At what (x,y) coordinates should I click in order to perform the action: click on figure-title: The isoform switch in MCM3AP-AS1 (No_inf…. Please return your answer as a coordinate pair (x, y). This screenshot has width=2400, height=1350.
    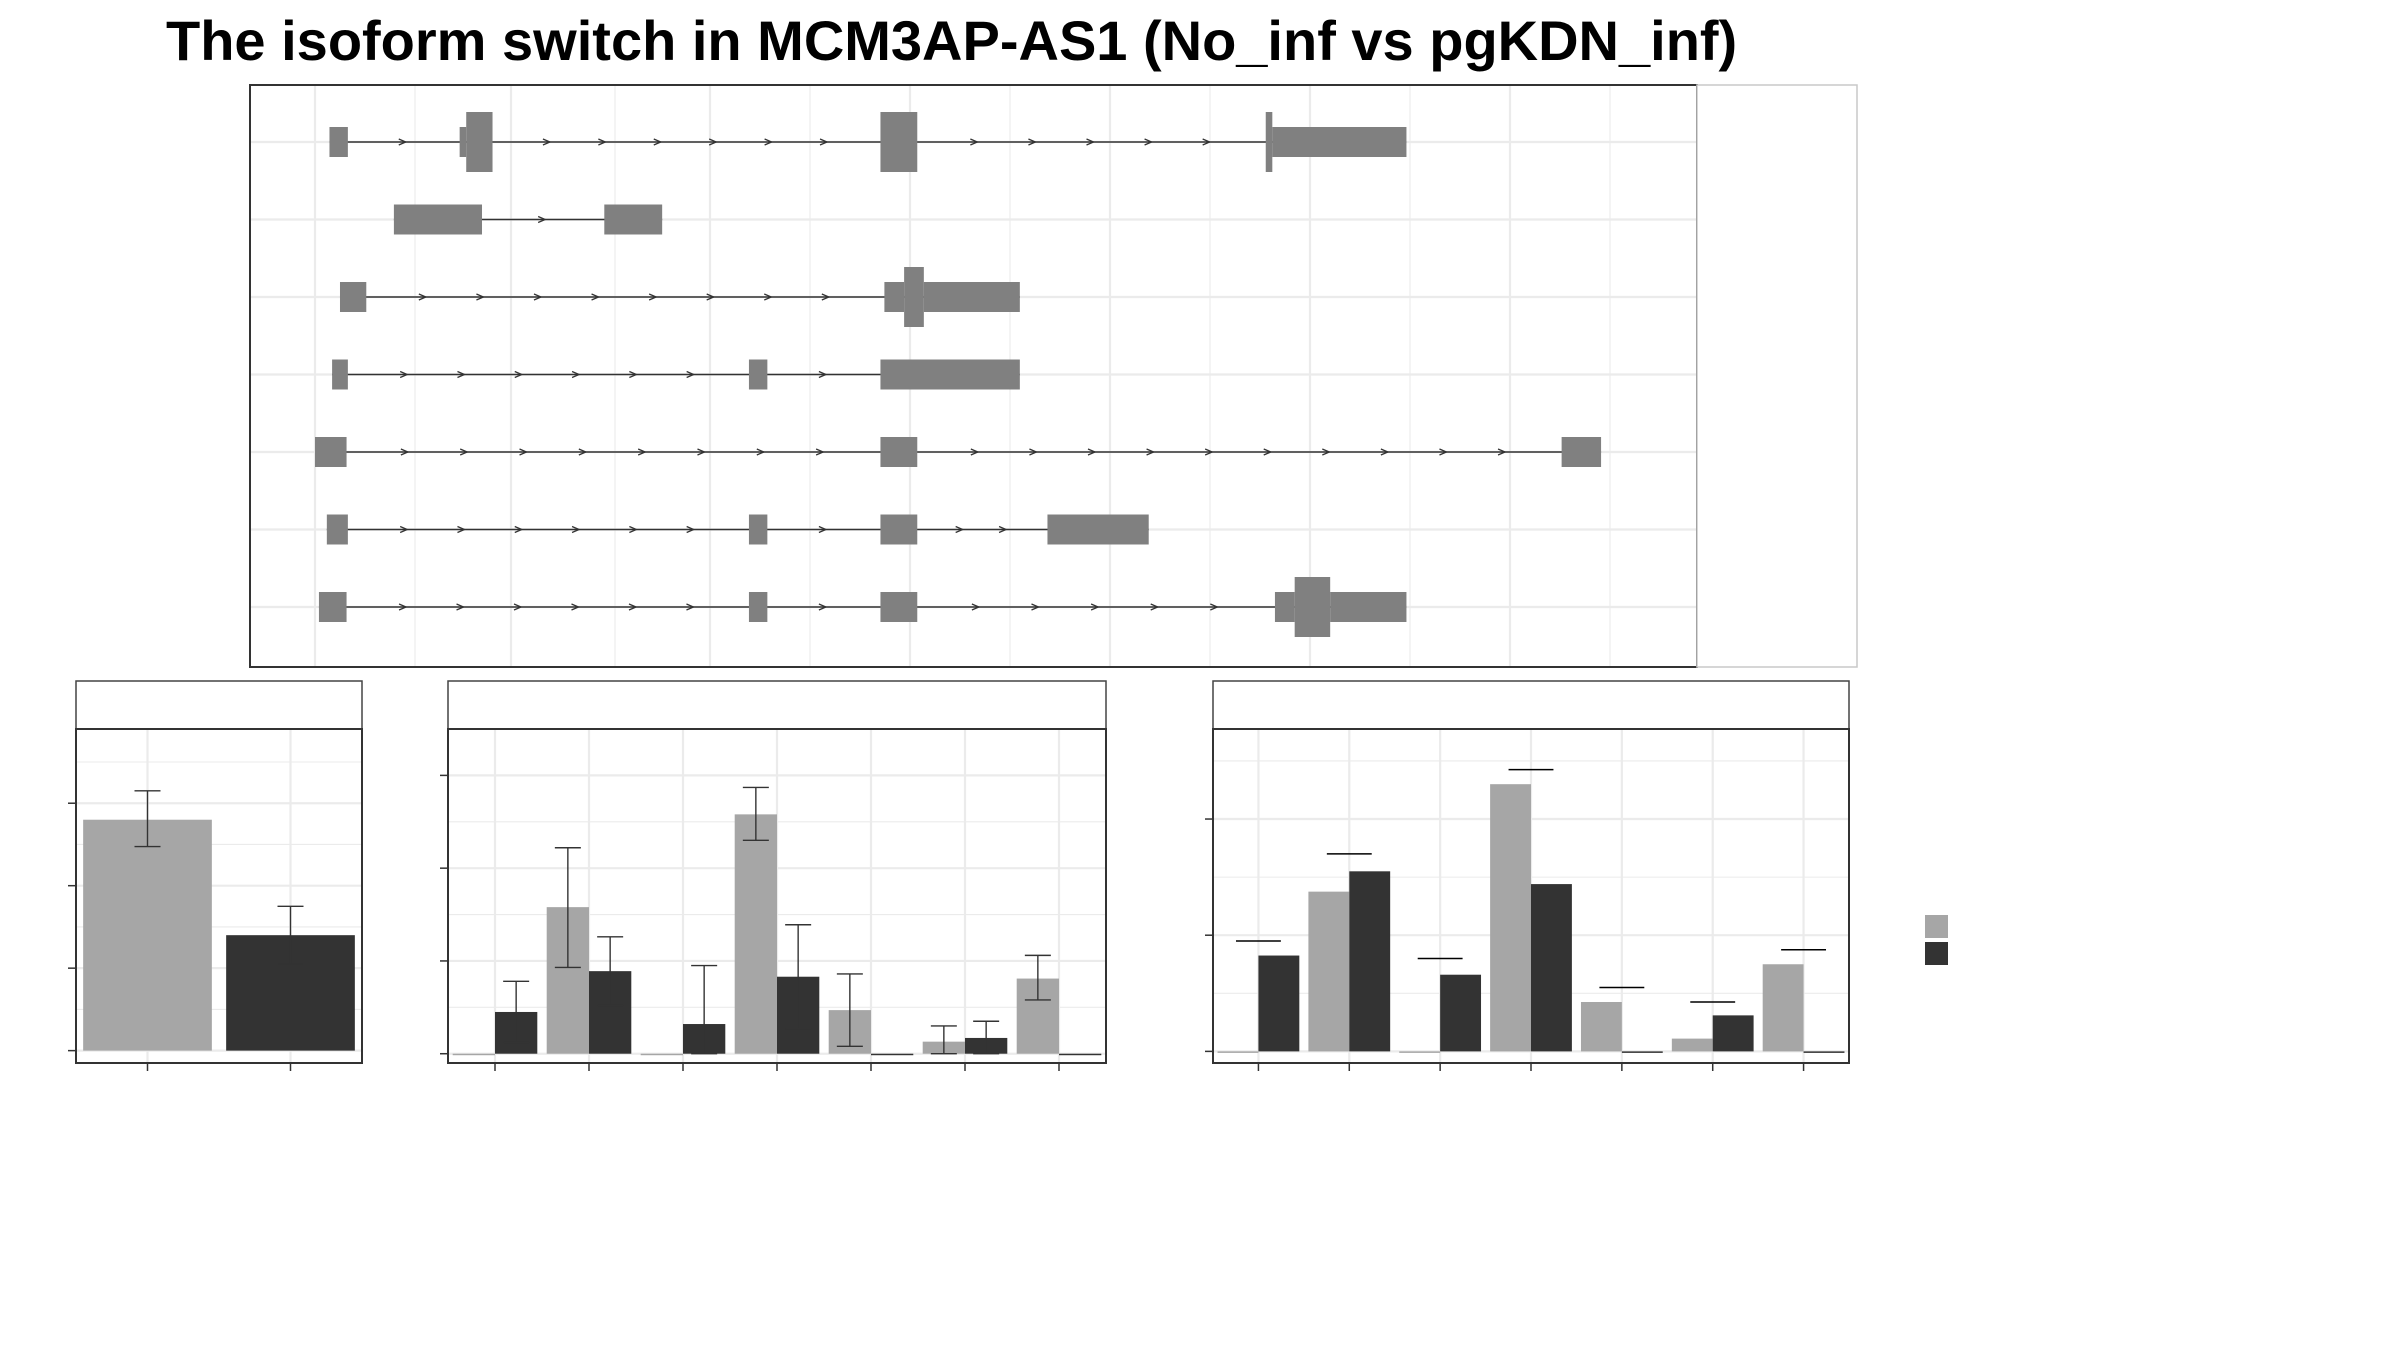
    Looking at the image, I should click on (951, 40).